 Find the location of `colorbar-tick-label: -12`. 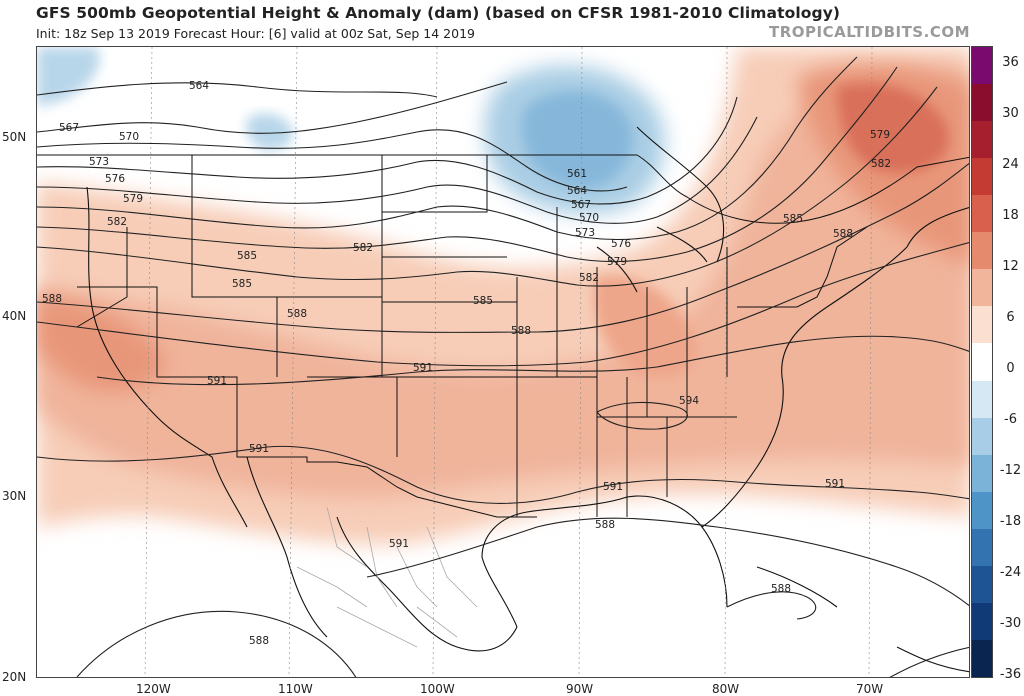

colorbar-tick-label: -12 is located at coordinates (1010, 470).